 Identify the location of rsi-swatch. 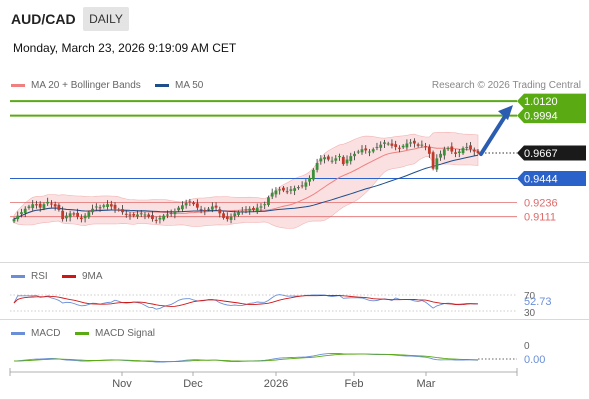
(18, 276).